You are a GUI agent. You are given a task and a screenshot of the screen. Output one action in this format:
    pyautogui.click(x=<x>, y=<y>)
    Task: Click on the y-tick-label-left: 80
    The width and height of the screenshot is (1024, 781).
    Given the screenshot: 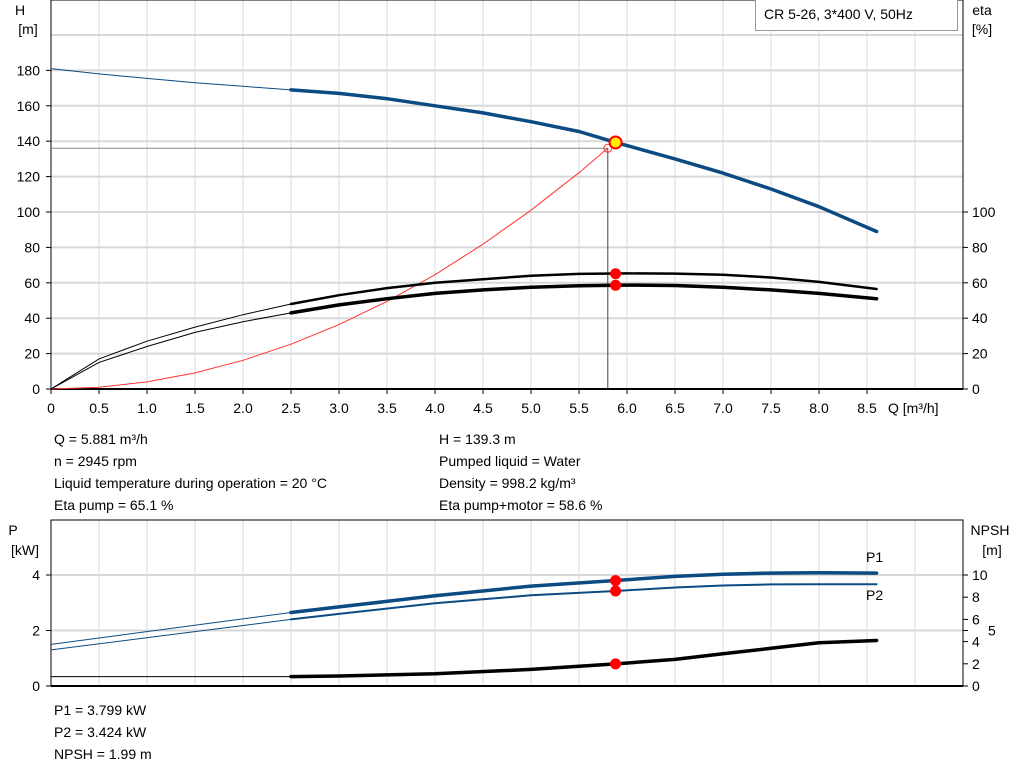 What is the action you would take?
    pyautogui.click(x=32, y=247)
    